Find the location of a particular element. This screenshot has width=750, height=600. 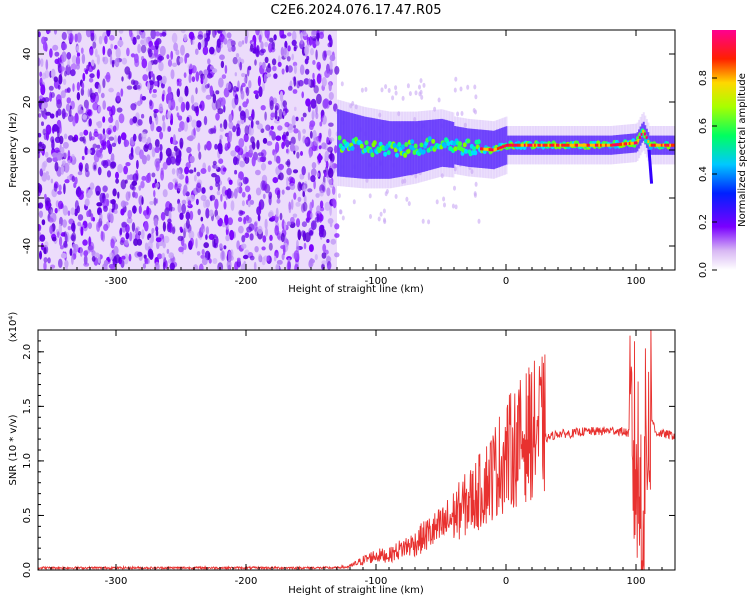

signal-spike is located at coordinates (650, 166).